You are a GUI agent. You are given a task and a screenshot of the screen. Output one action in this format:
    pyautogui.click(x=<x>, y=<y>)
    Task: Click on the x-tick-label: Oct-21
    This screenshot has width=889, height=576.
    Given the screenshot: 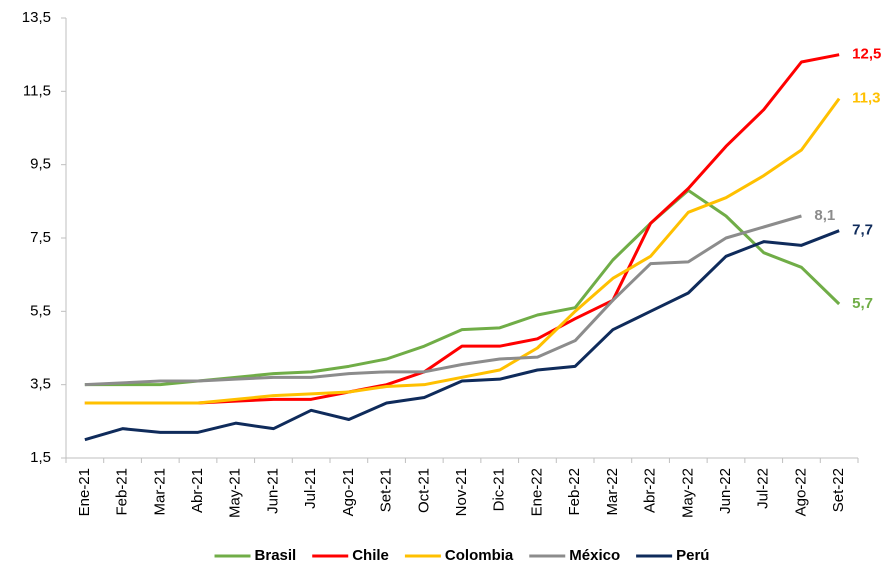 What is the action you would take?
    pyautogui.click(x=423, y=490)
    